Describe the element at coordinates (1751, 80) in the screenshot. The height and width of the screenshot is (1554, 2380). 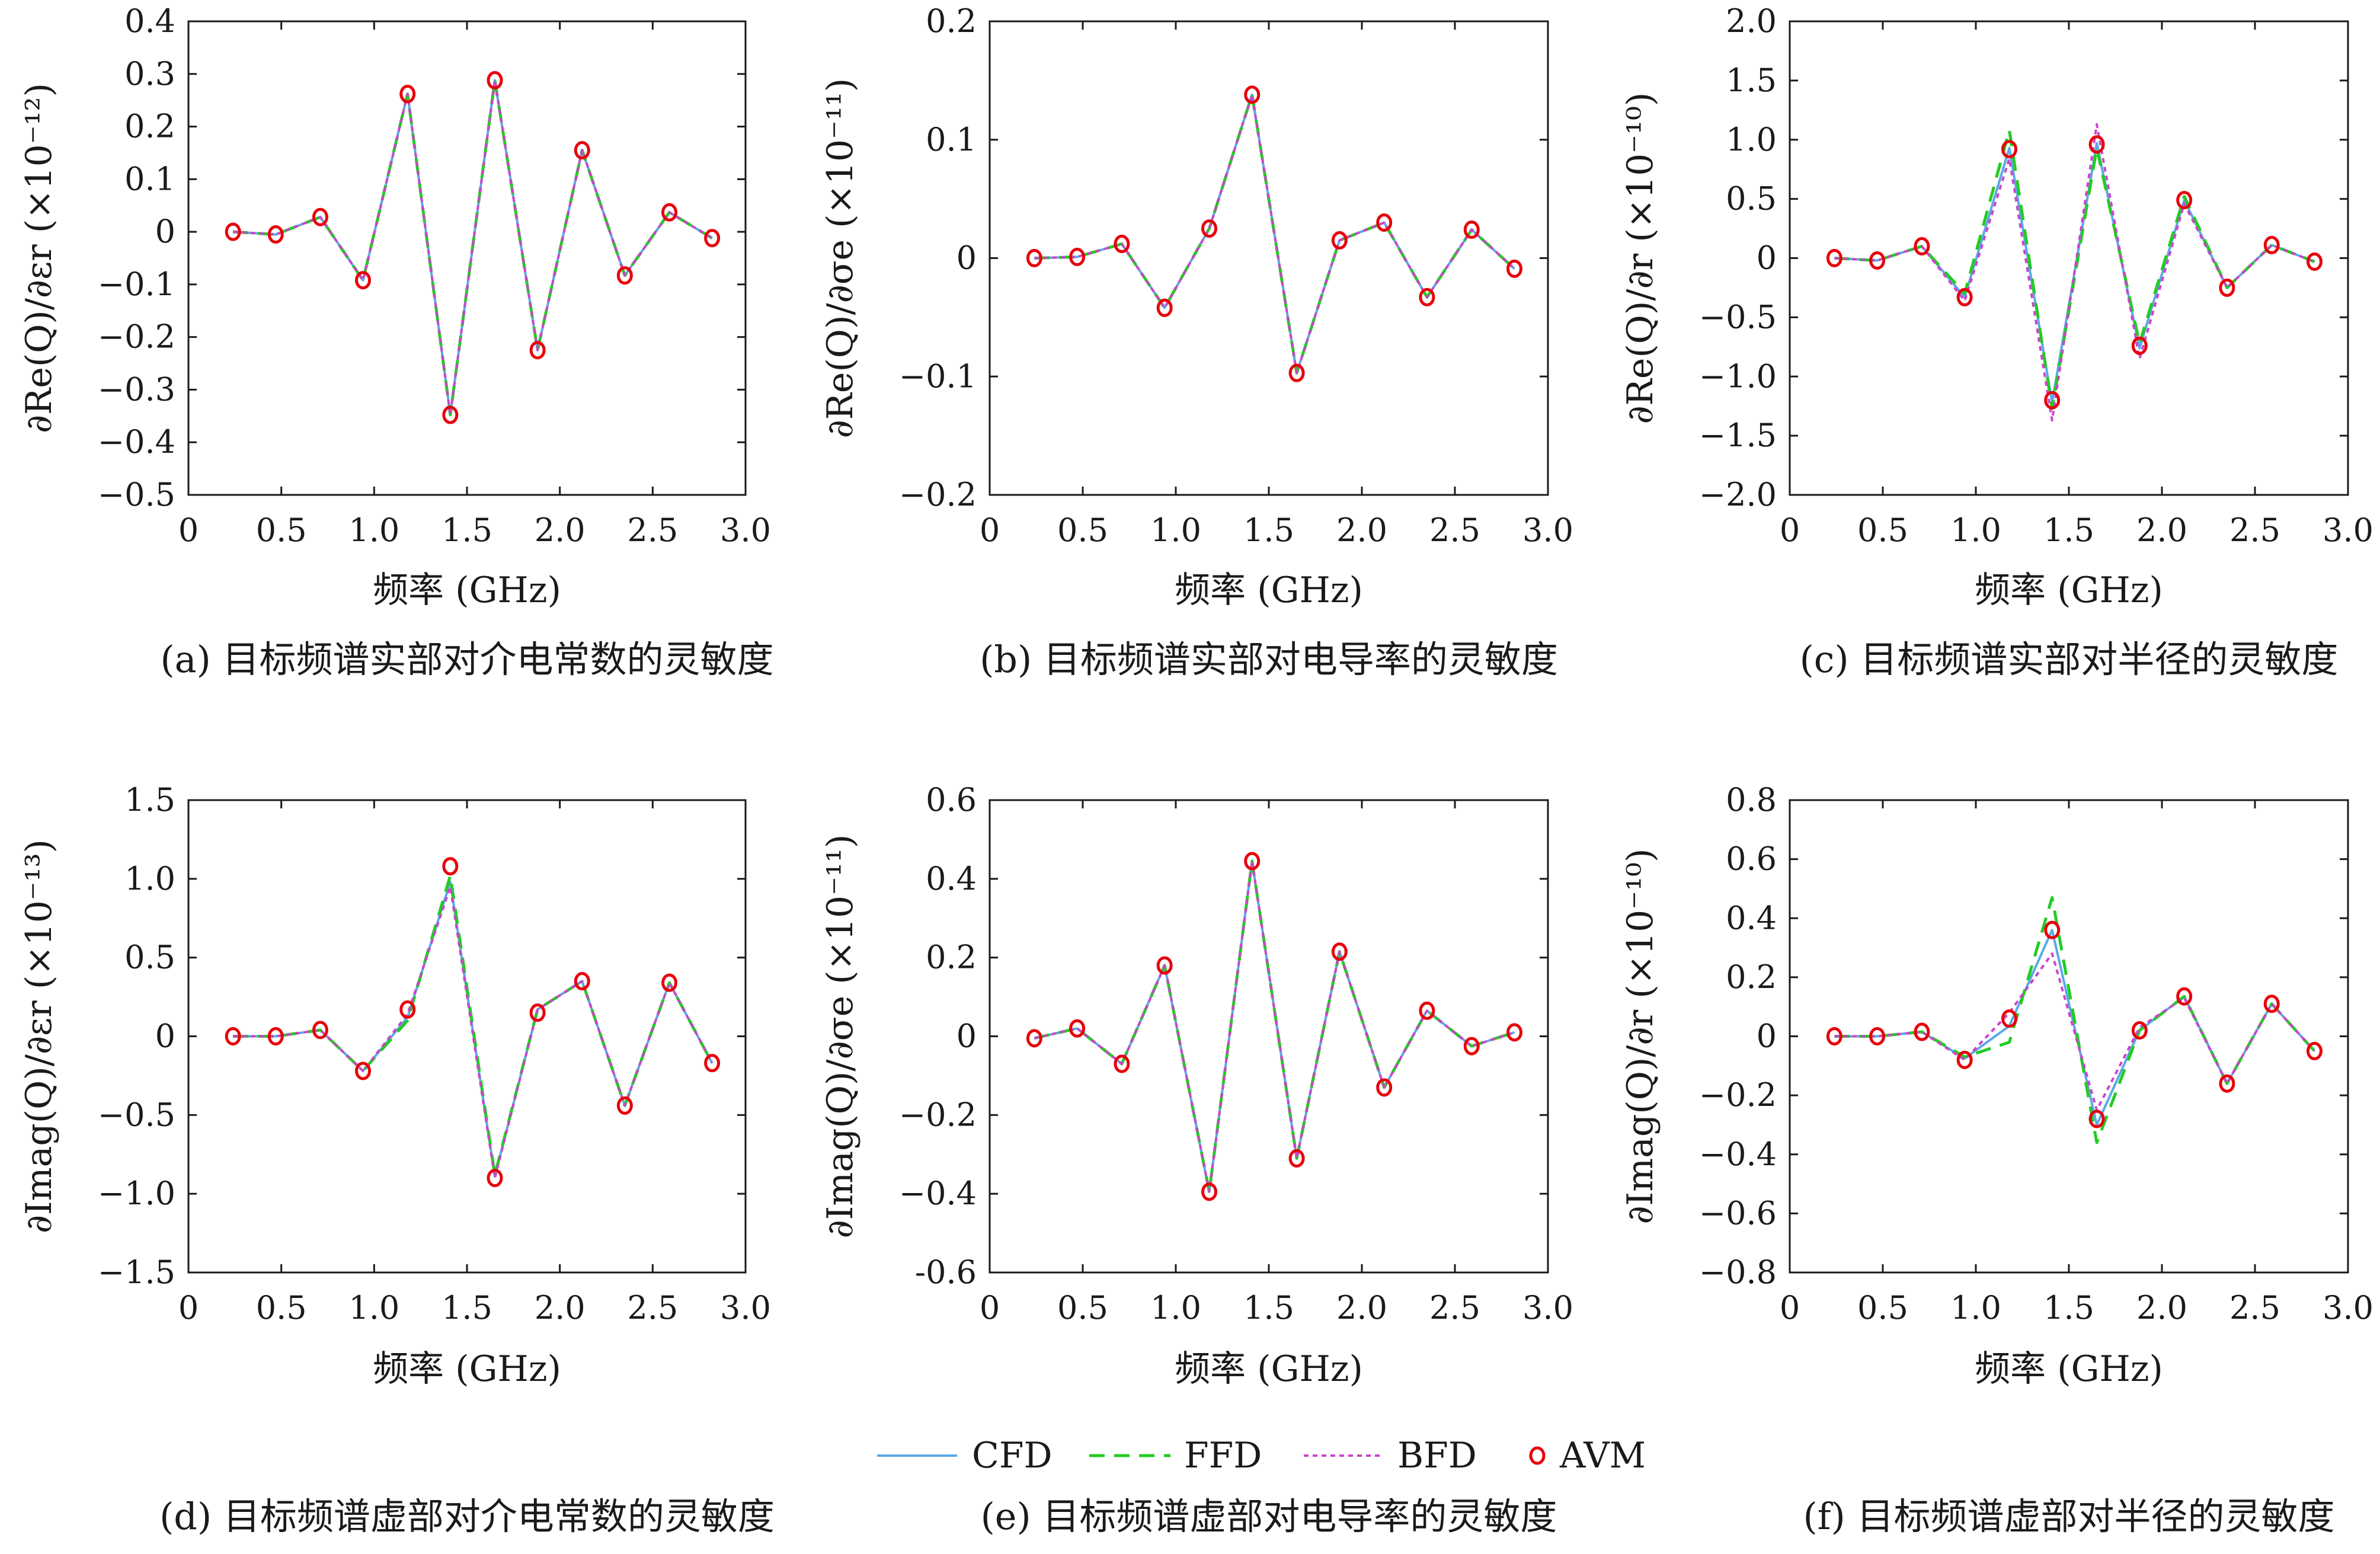
I see `y-tick-label: 1.5` at that location.